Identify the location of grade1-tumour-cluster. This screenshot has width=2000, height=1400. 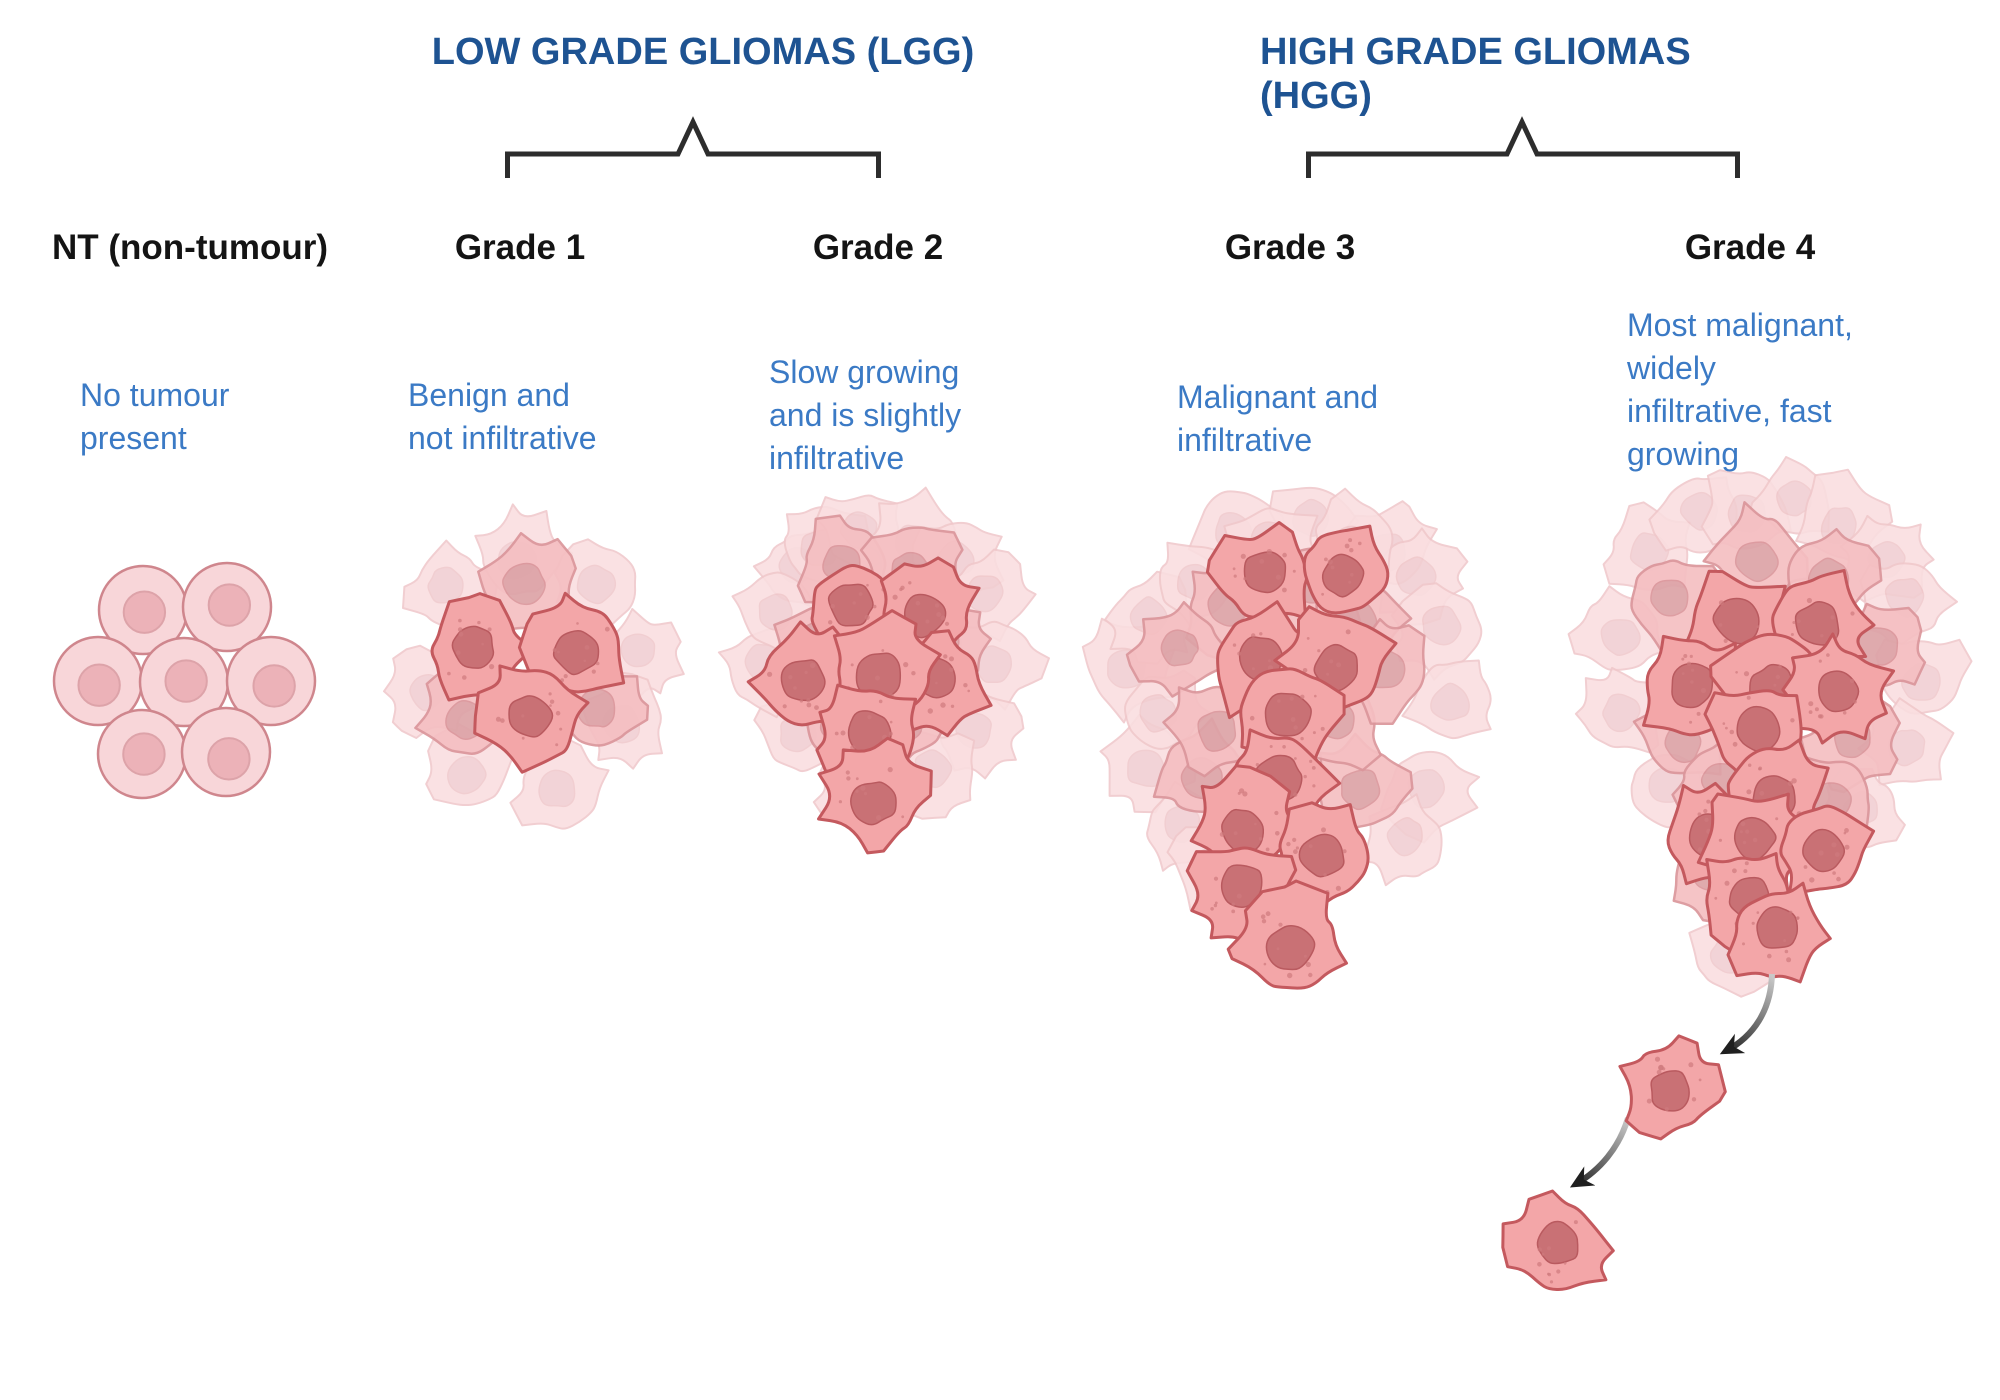
(534, 666).